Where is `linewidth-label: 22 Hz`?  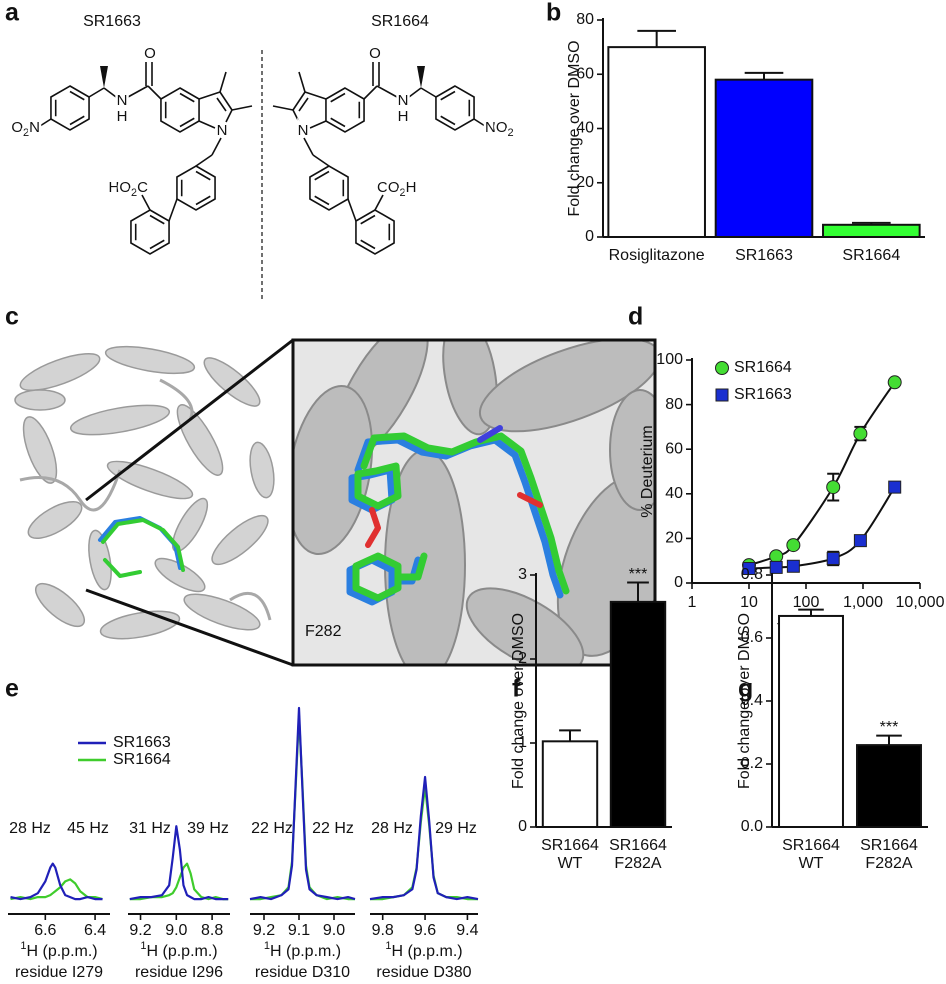 linewidth-label: 22 Hz is located at coordinates (333, 828).